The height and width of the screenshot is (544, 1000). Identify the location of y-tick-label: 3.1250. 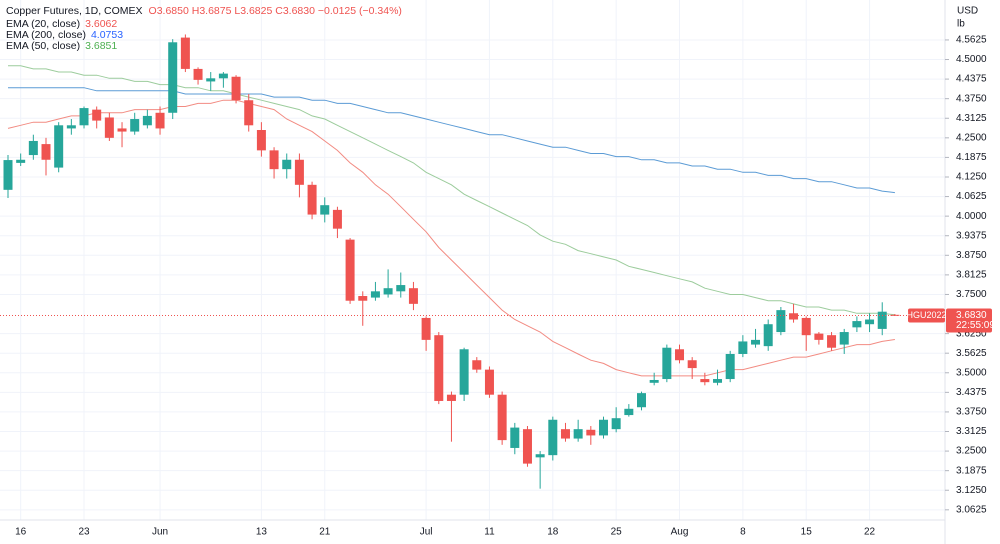
(971, 490).